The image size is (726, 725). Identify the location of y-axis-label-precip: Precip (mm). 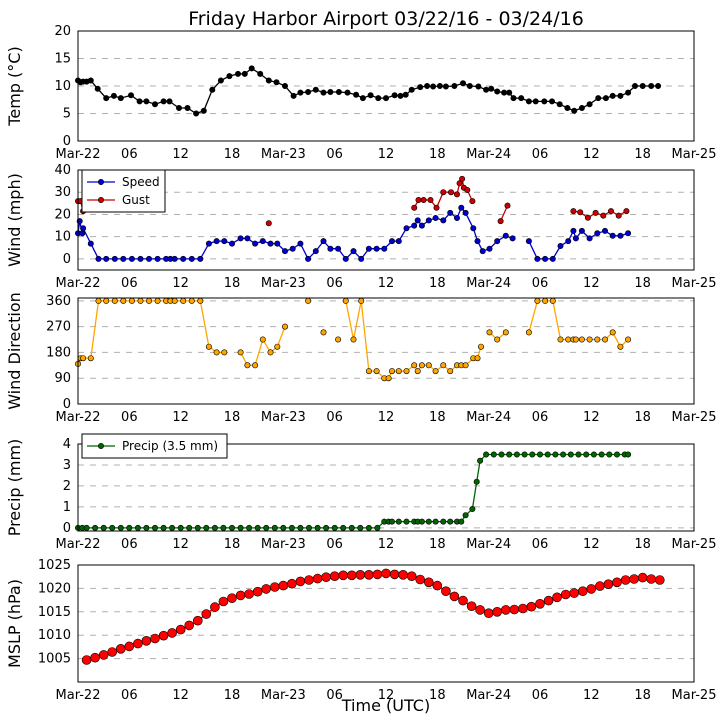
(14, 488).